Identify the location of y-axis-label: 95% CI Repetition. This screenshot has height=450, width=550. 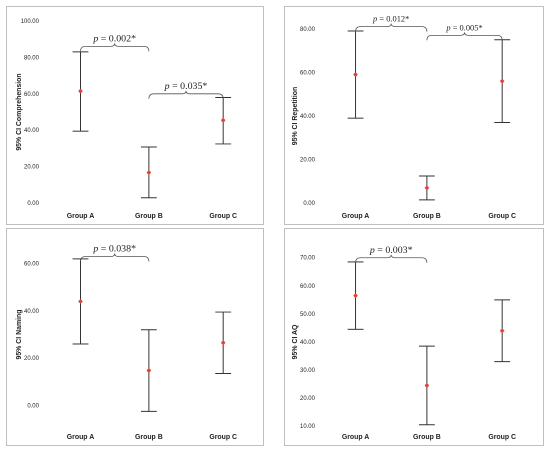
(295, 116).